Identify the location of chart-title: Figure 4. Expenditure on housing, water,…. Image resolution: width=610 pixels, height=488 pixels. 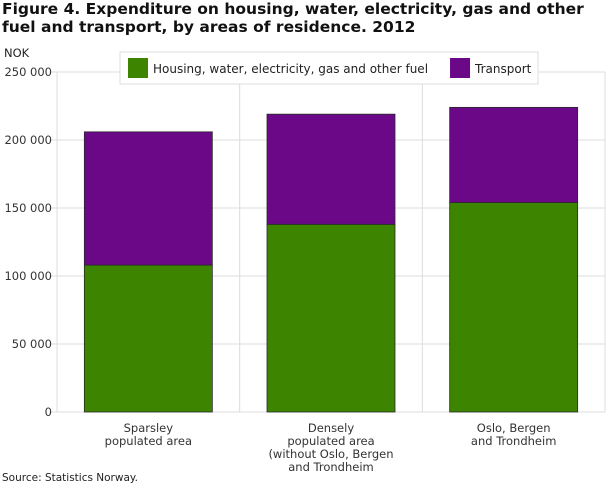
(293, 18).